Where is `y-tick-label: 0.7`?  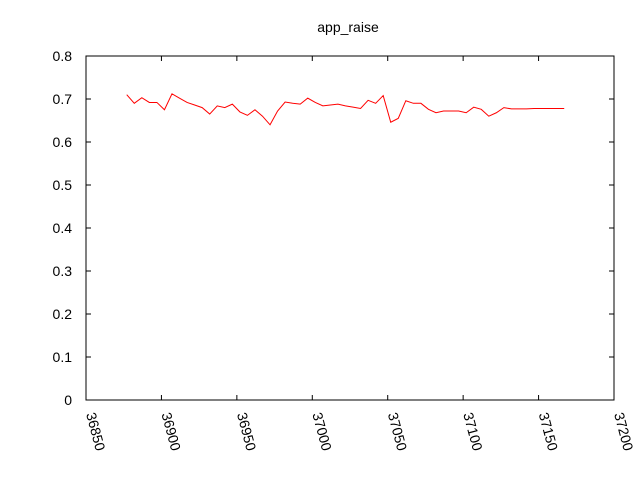 y-tick-label: 0.7 is located at coordinates (63, 99).